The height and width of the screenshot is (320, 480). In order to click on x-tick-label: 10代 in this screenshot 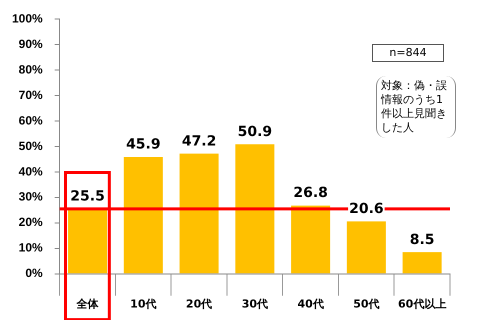, I will do `click(143, 303)`.